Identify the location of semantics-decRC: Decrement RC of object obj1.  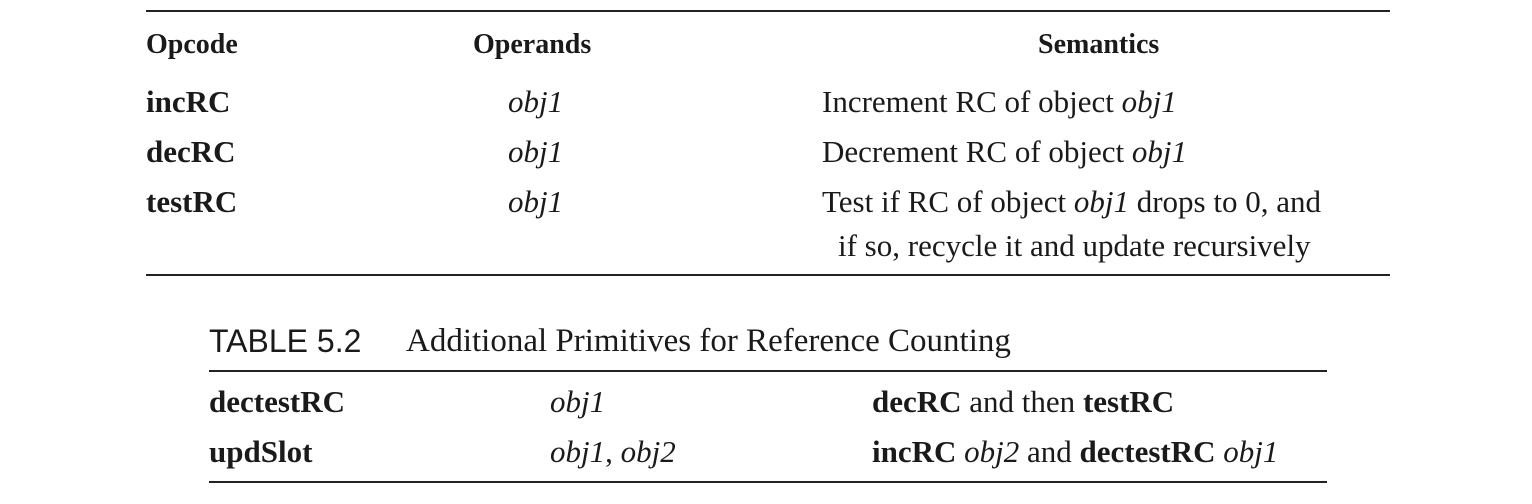
(1004, 151).